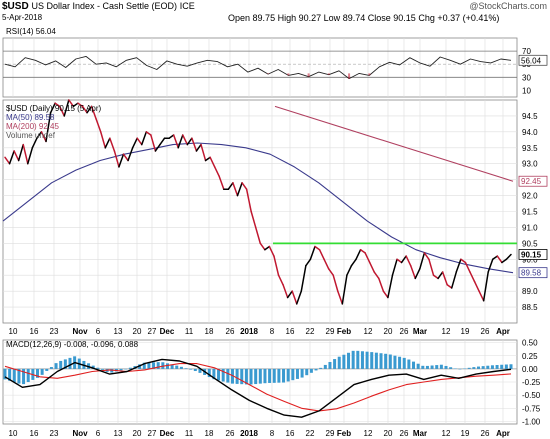  I want to click on x-tick-label-bottom: 20, so click(388, 433).